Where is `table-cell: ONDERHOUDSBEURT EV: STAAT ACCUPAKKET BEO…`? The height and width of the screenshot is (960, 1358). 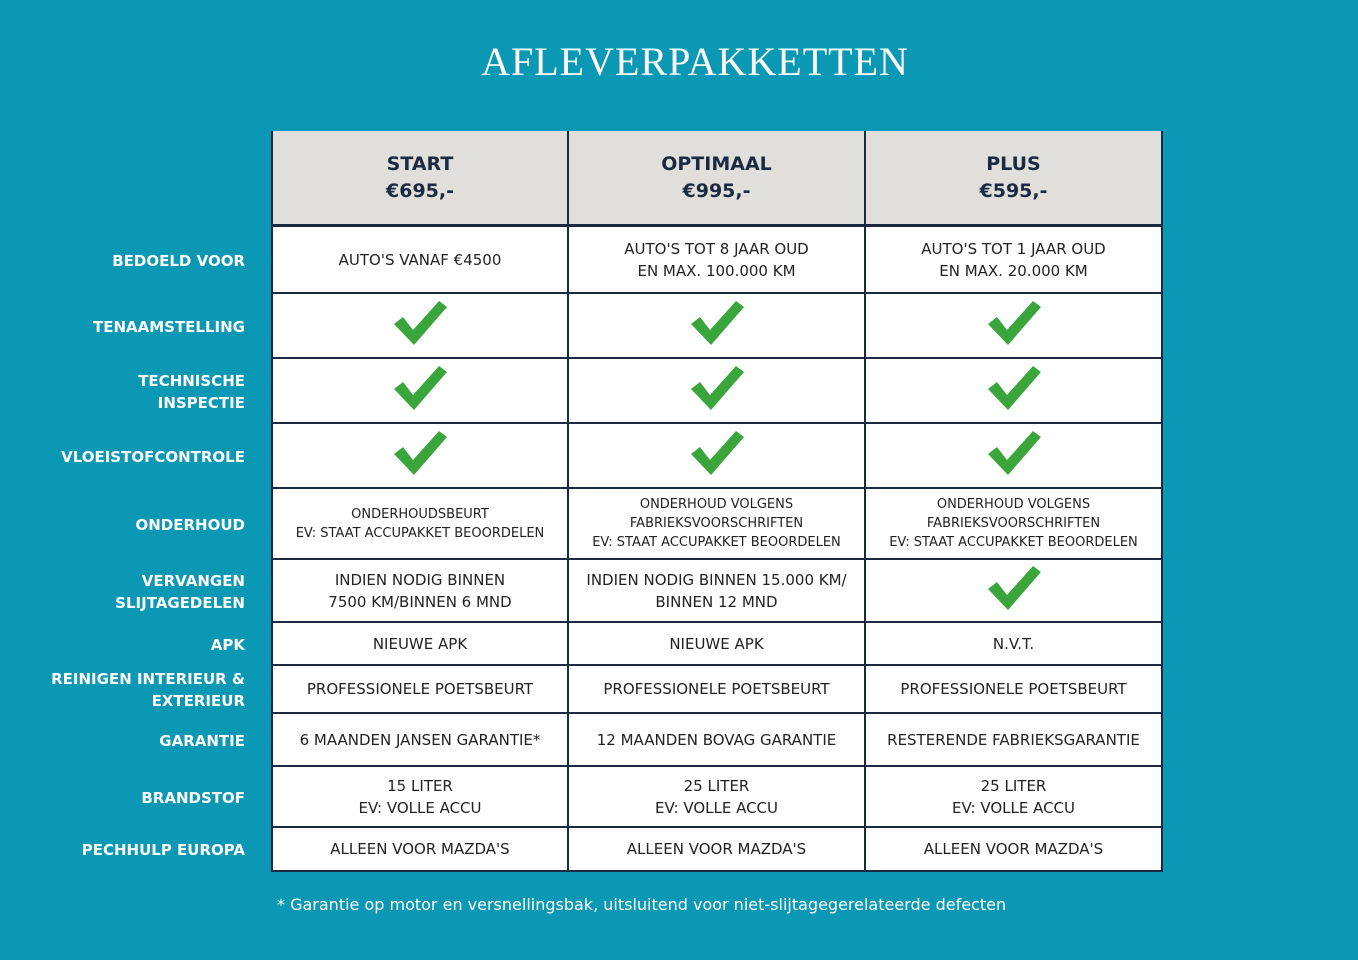 table-cell: ONDERHOUDSBEURT EV: STAAT ACCUPAKKET BEO… is located at coordinates (420, 524).